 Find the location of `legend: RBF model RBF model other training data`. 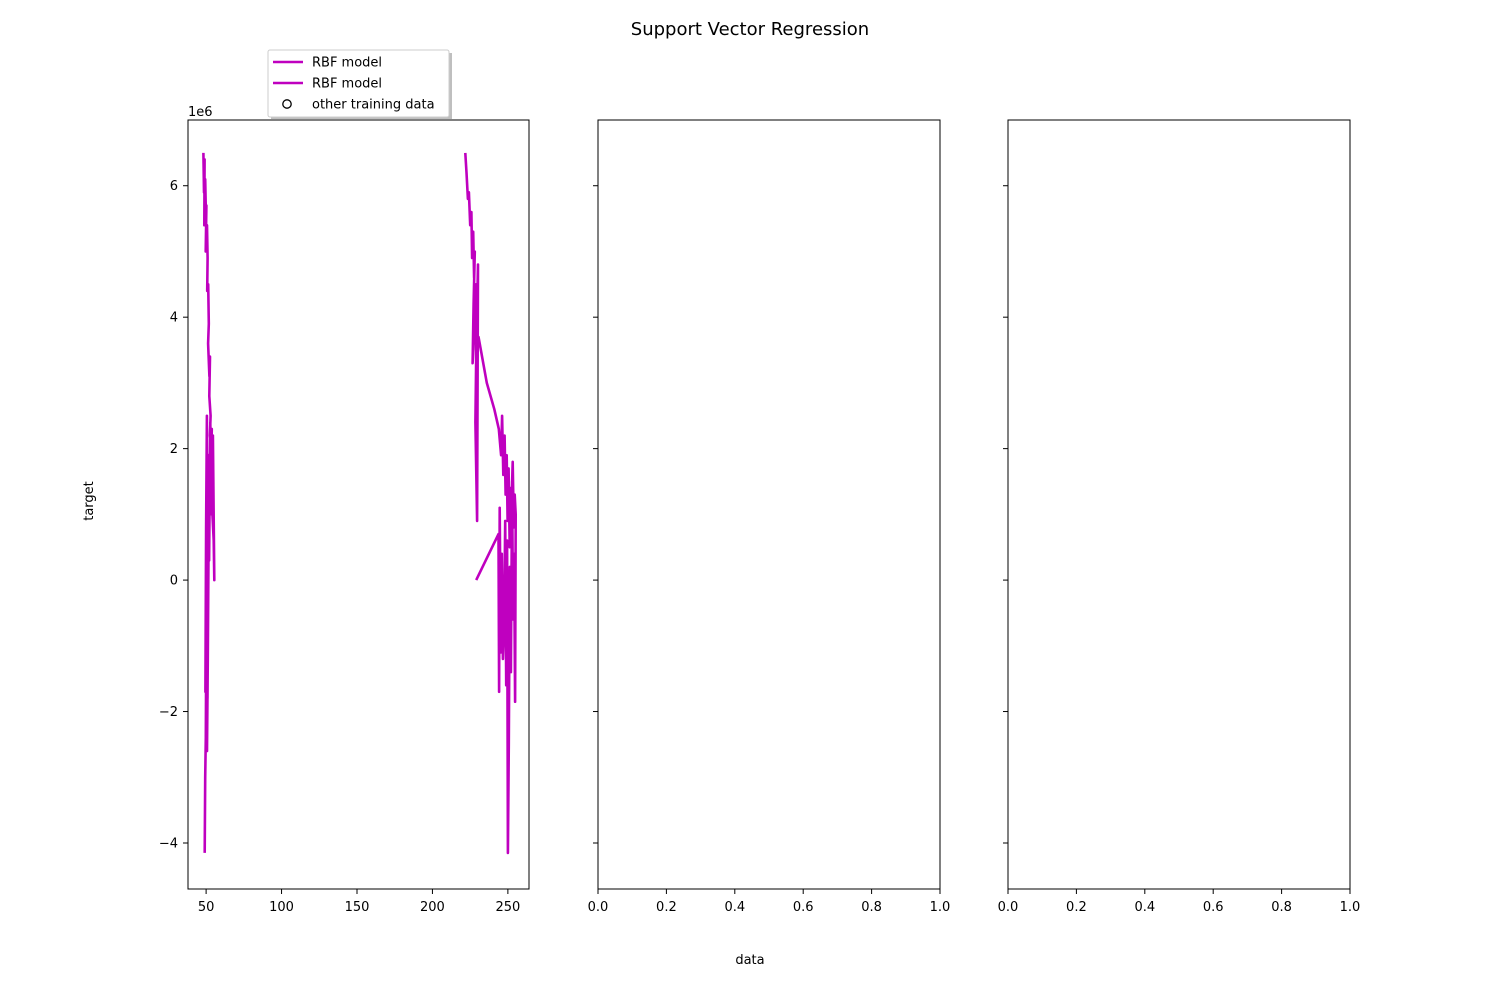

legend: RBF model RBF model other training data is located at coordinates (359, 84).